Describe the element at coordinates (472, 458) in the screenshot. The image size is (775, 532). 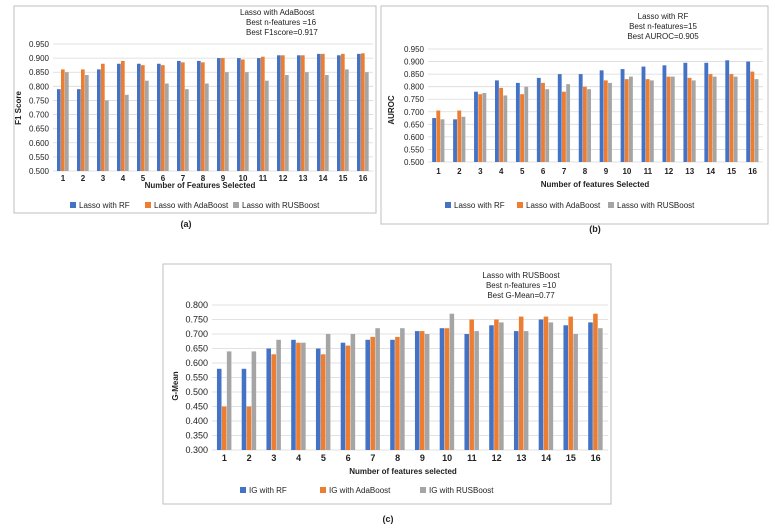
I see `x-tick-label: 11` at that location.